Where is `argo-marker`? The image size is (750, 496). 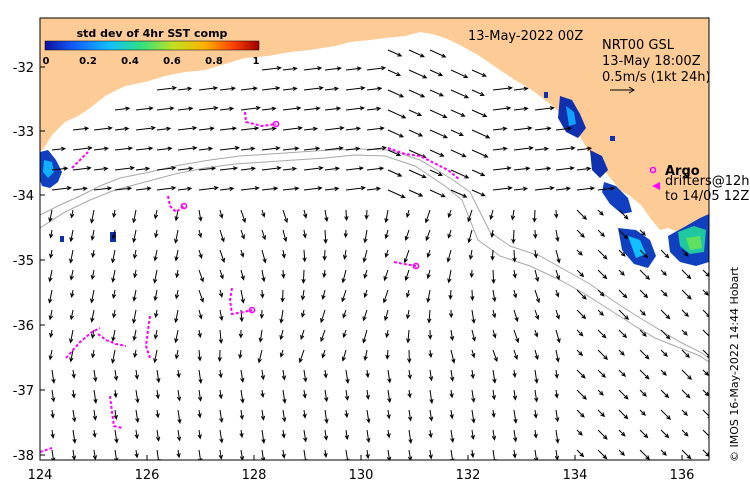
argo-marker is located at coordinates (416, 266).